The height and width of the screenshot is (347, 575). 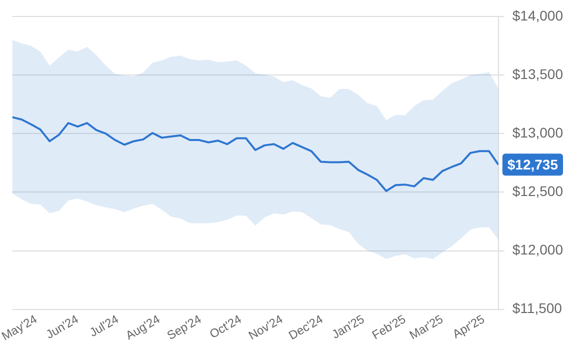 What do you see at coordinates (537, 308) in the screenshot?
I see `y-tick-label: $11,500` at bounding box center [537, 308].